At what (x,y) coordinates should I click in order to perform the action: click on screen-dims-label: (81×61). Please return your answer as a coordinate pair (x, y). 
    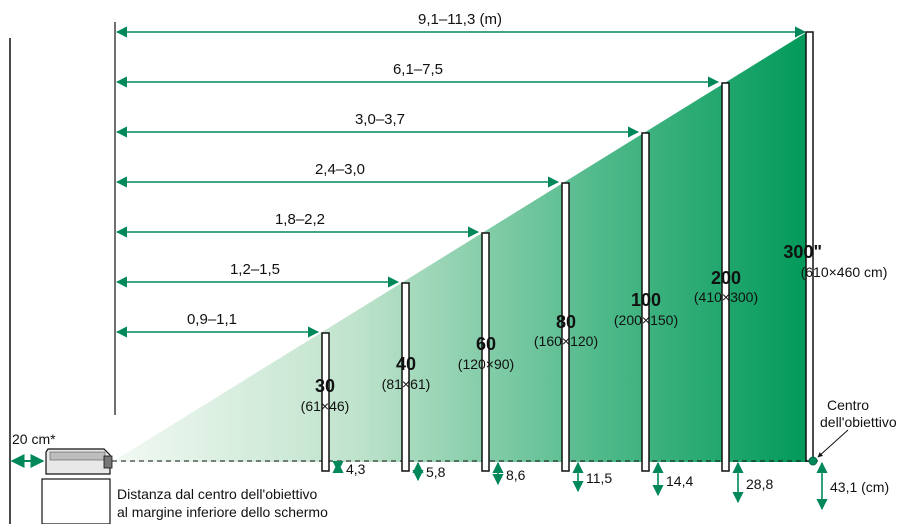
    Looking at the image, I should click on (406, 384).